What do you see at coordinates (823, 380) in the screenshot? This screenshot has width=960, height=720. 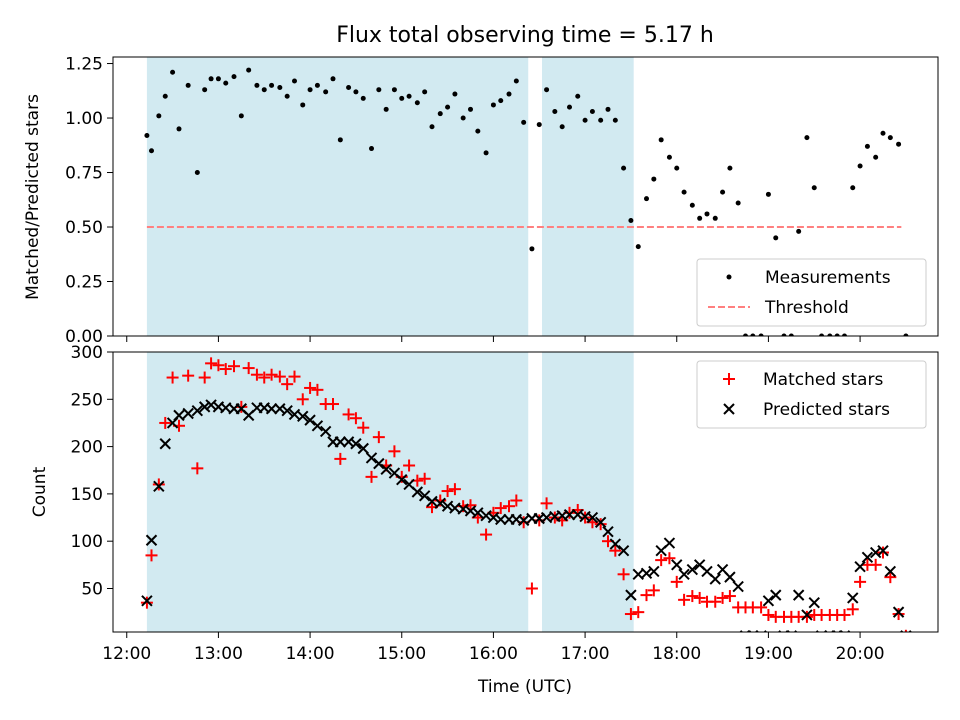 I see `legend-matched-label: Matched stars` at bounding box center [823, 380].